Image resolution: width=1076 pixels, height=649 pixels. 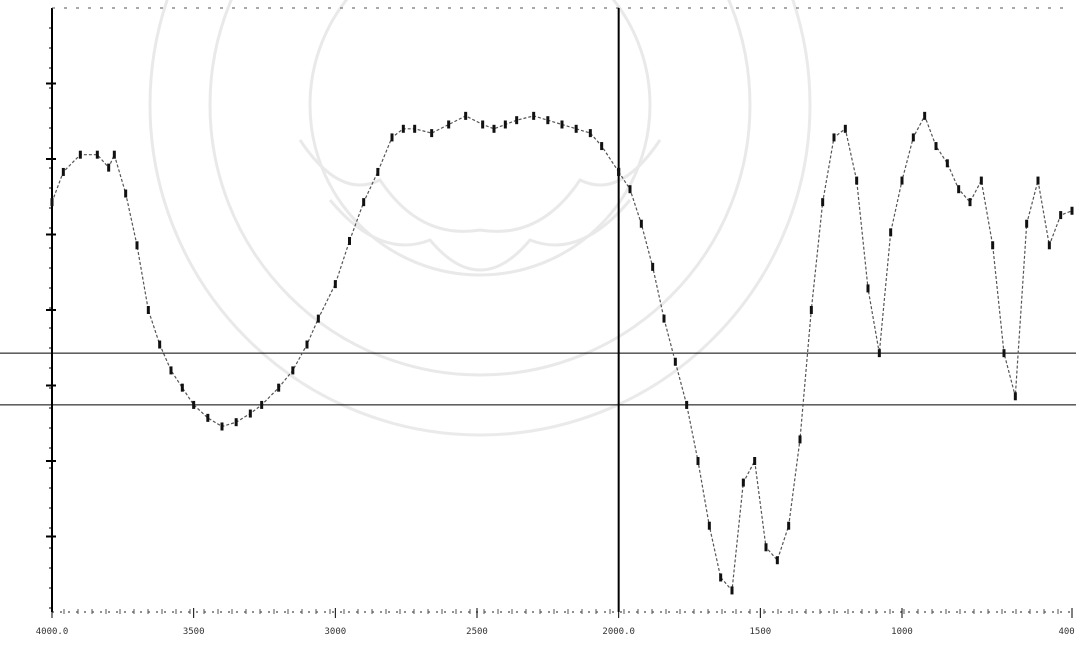 I want to click on x-tick-label: 2000.0, so click(x=618, y=632).